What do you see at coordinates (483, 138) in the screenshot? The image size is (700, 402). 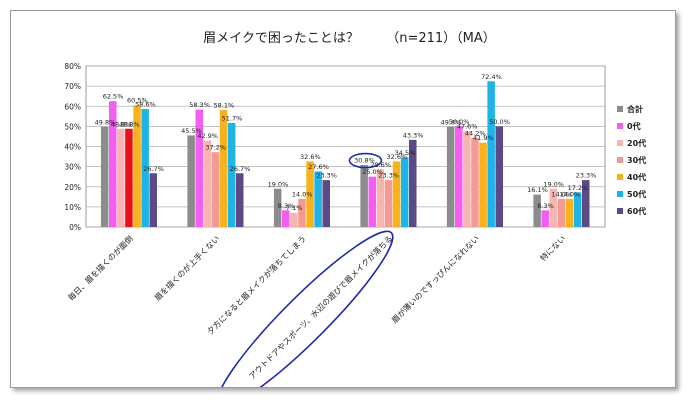 I see `data-label: 41.9%` at bounding box center [483, 138].